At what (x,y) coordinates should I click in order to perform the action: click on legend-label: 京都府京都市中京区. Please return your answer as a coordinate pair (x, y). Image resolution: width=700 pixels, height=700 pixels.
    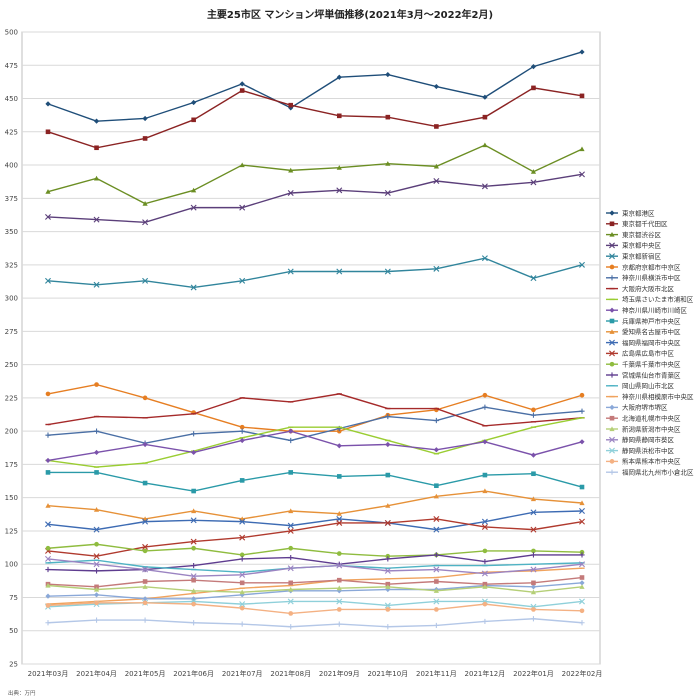
    Looking at the image, I should click on (651, 266).